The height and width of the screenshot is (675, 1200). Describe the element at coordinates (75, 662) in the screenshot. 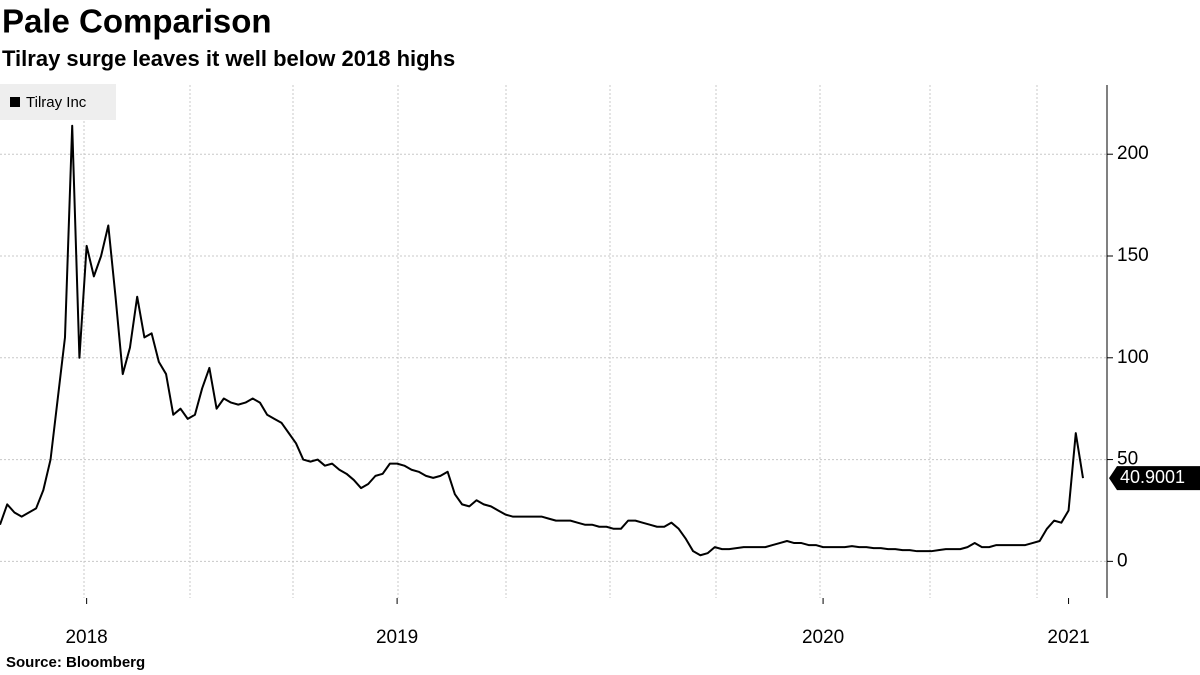

I see `source-note: Source: Bloomberg` at that location.